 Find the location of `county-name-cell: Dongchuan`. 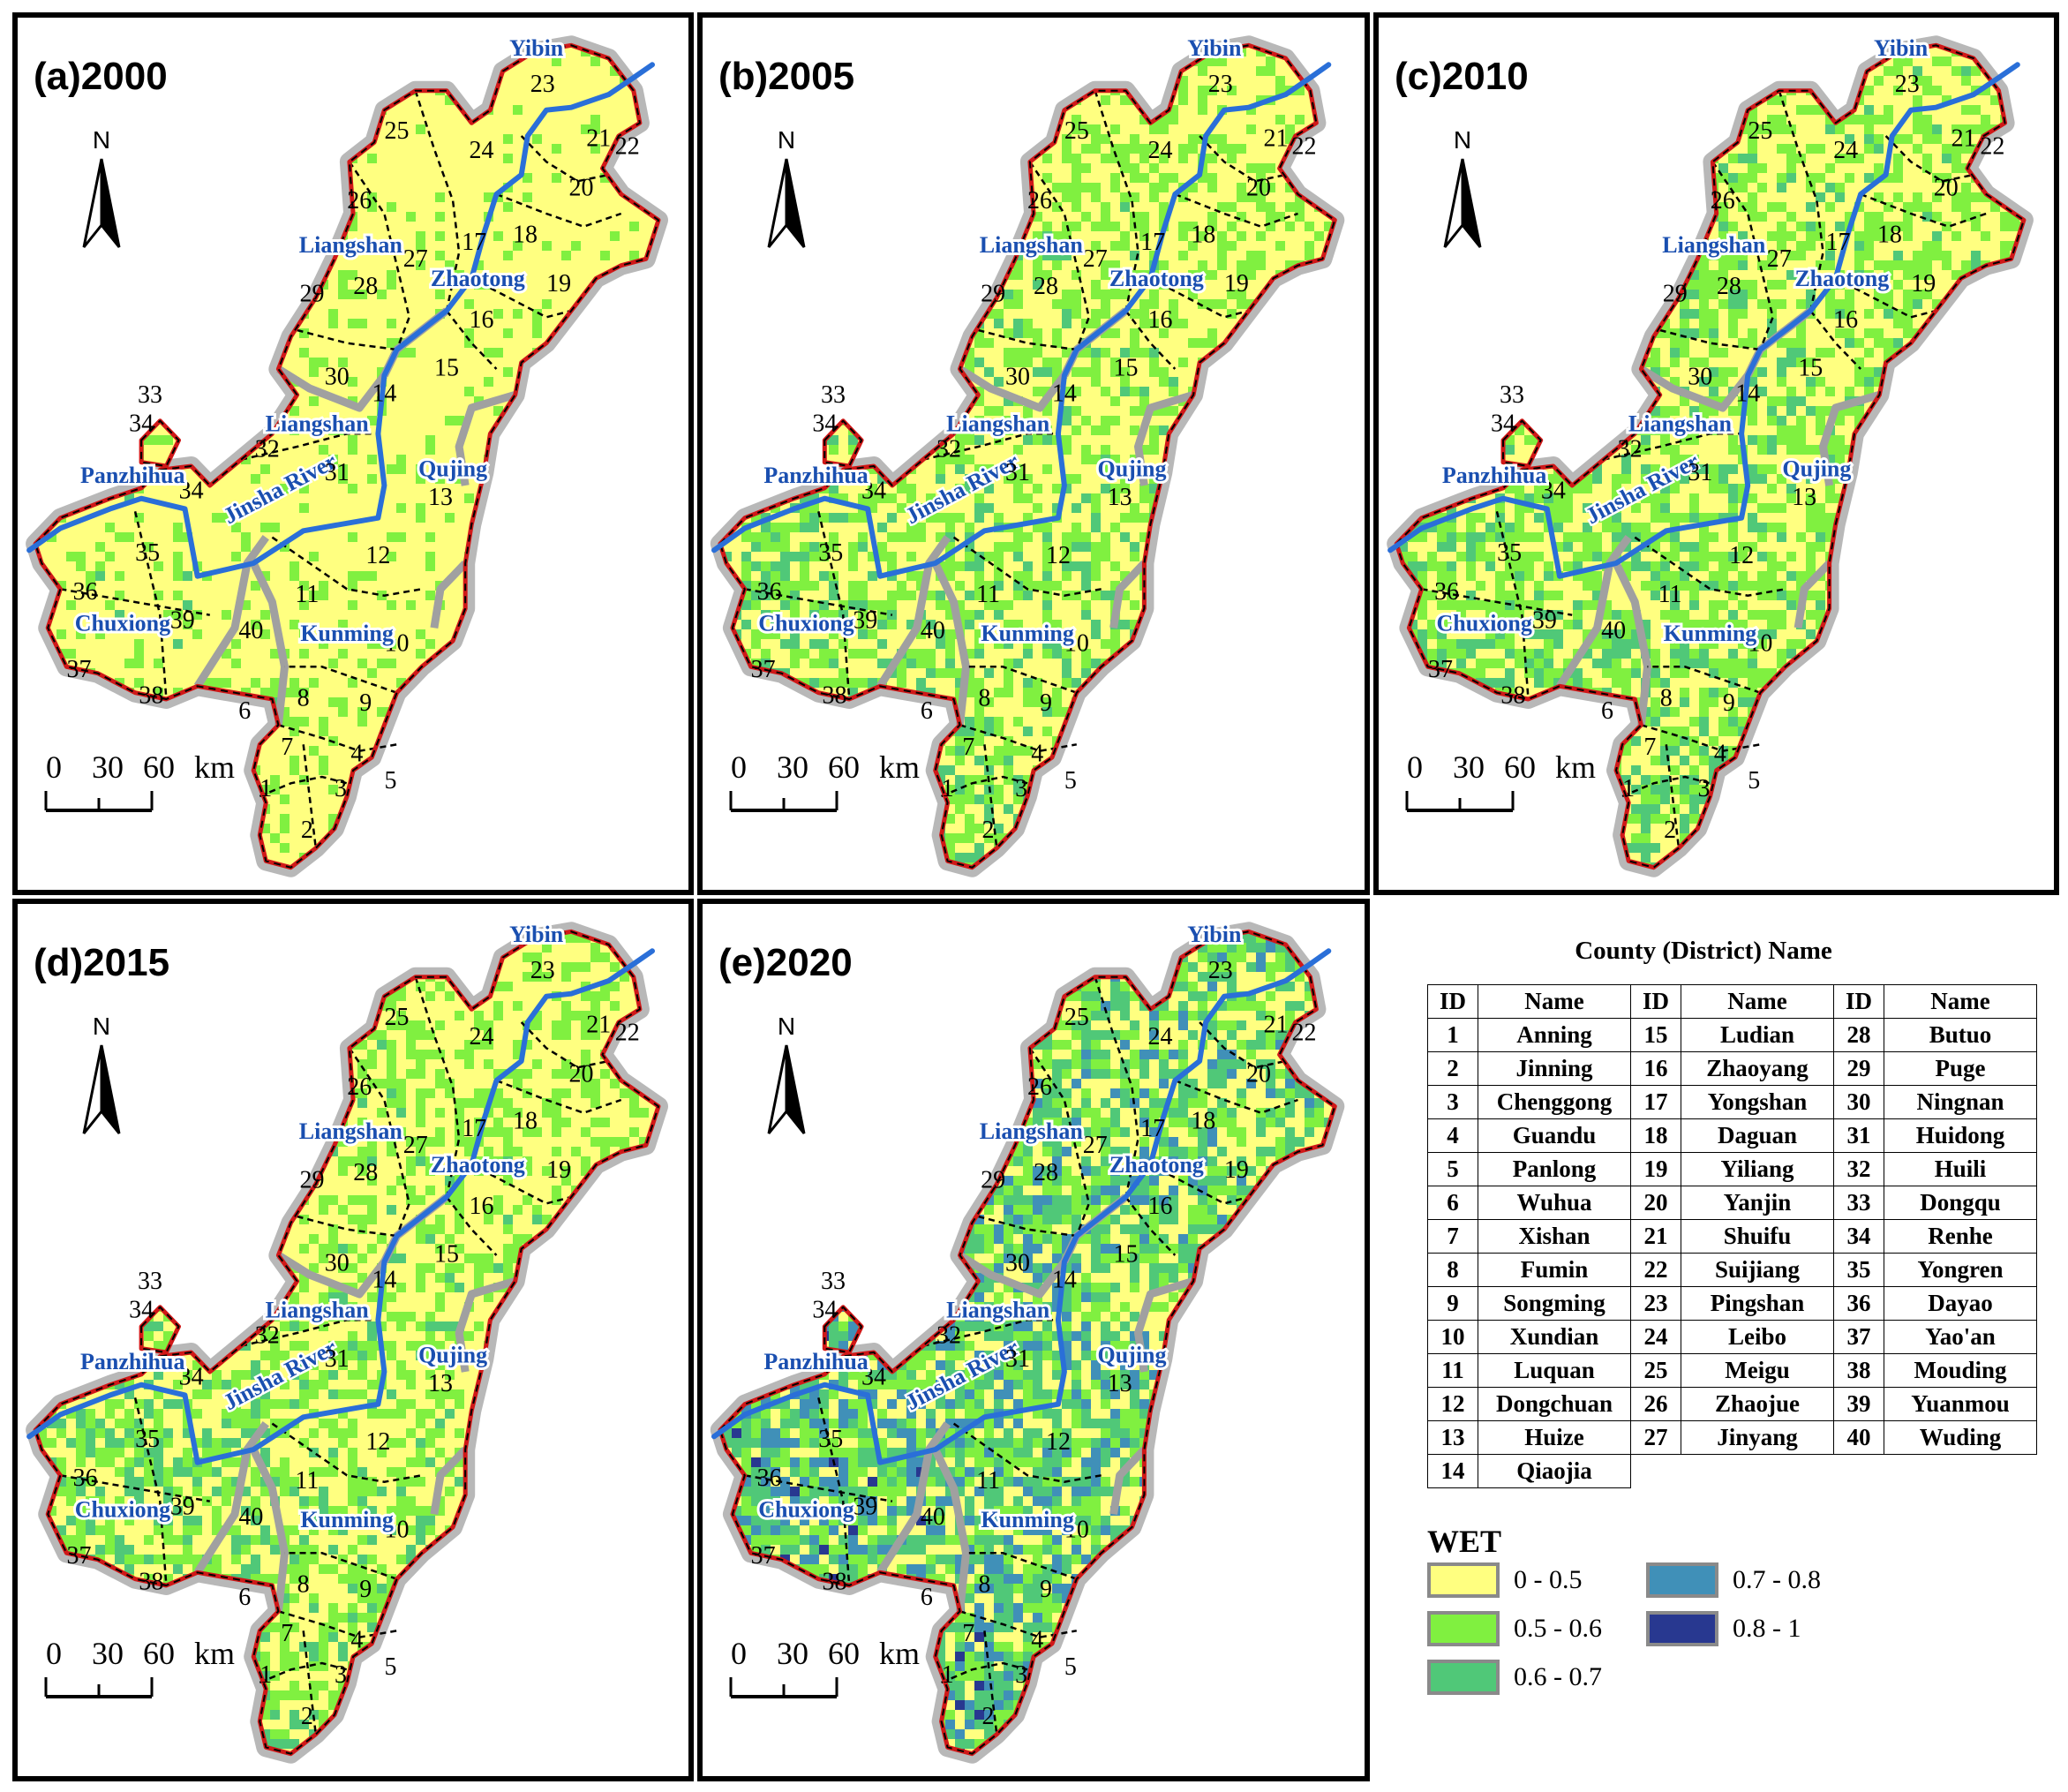

county-name-cell: Dongchuan is located at coordinates (1555, 1404).